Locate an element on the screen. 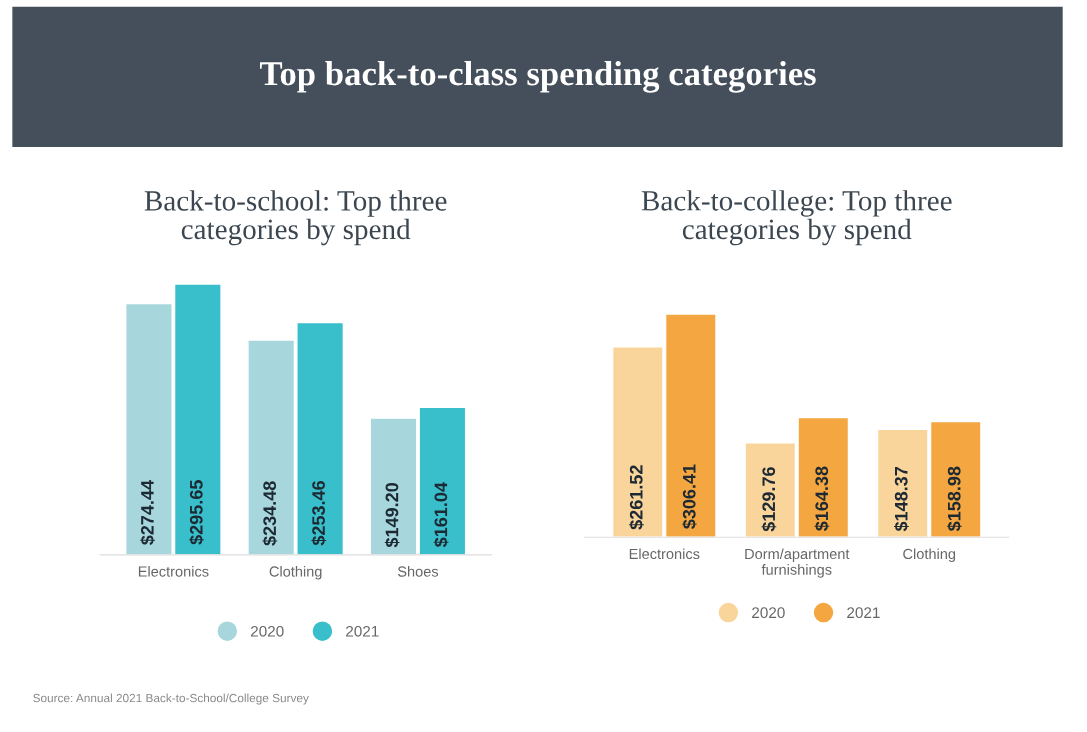 This screenshot has height=732, width=1087. data-label: $274.44 is located at coordinates (147, 513).